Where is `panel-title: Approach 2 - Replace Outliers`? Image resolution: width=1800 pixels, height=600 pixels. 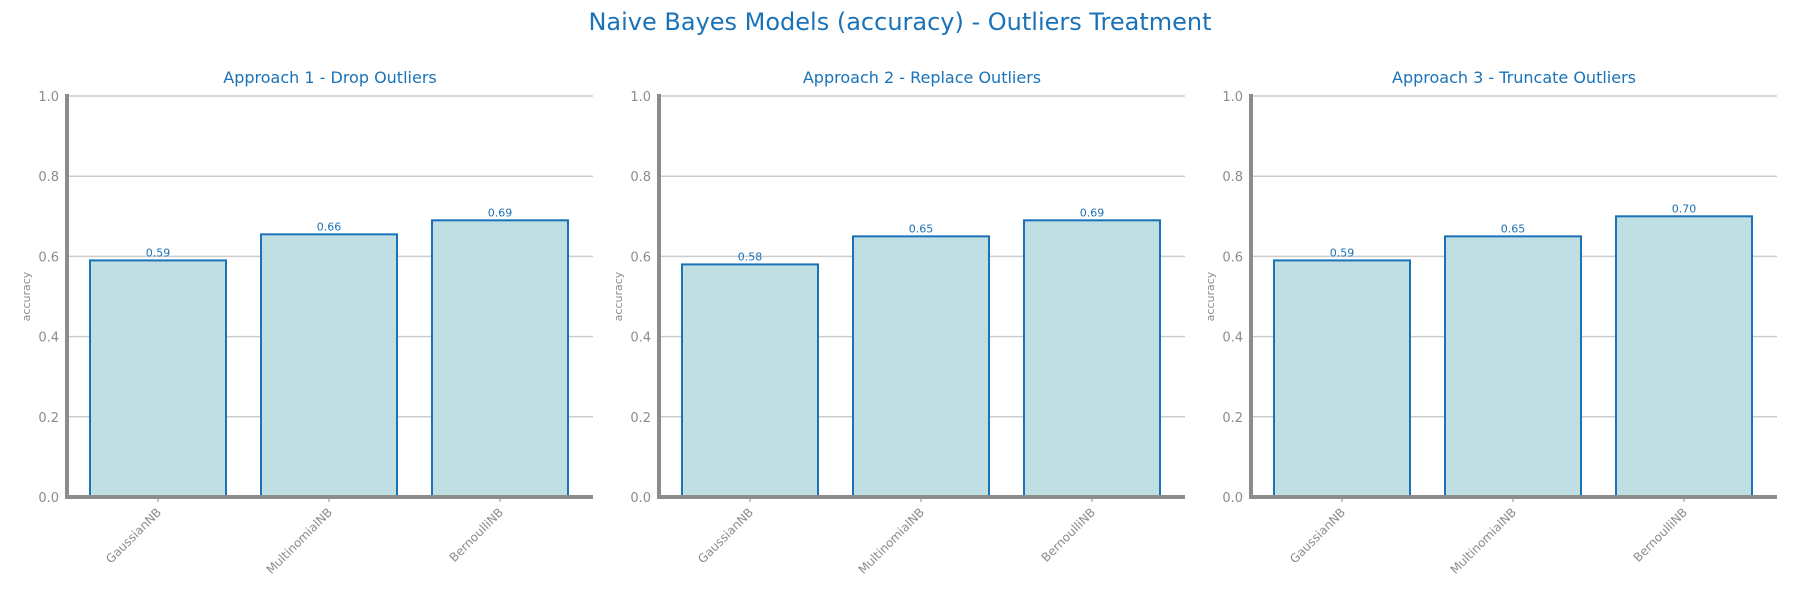 panel-title: Approach 2 - Replace Outliers is located at coordinates (922, 77).